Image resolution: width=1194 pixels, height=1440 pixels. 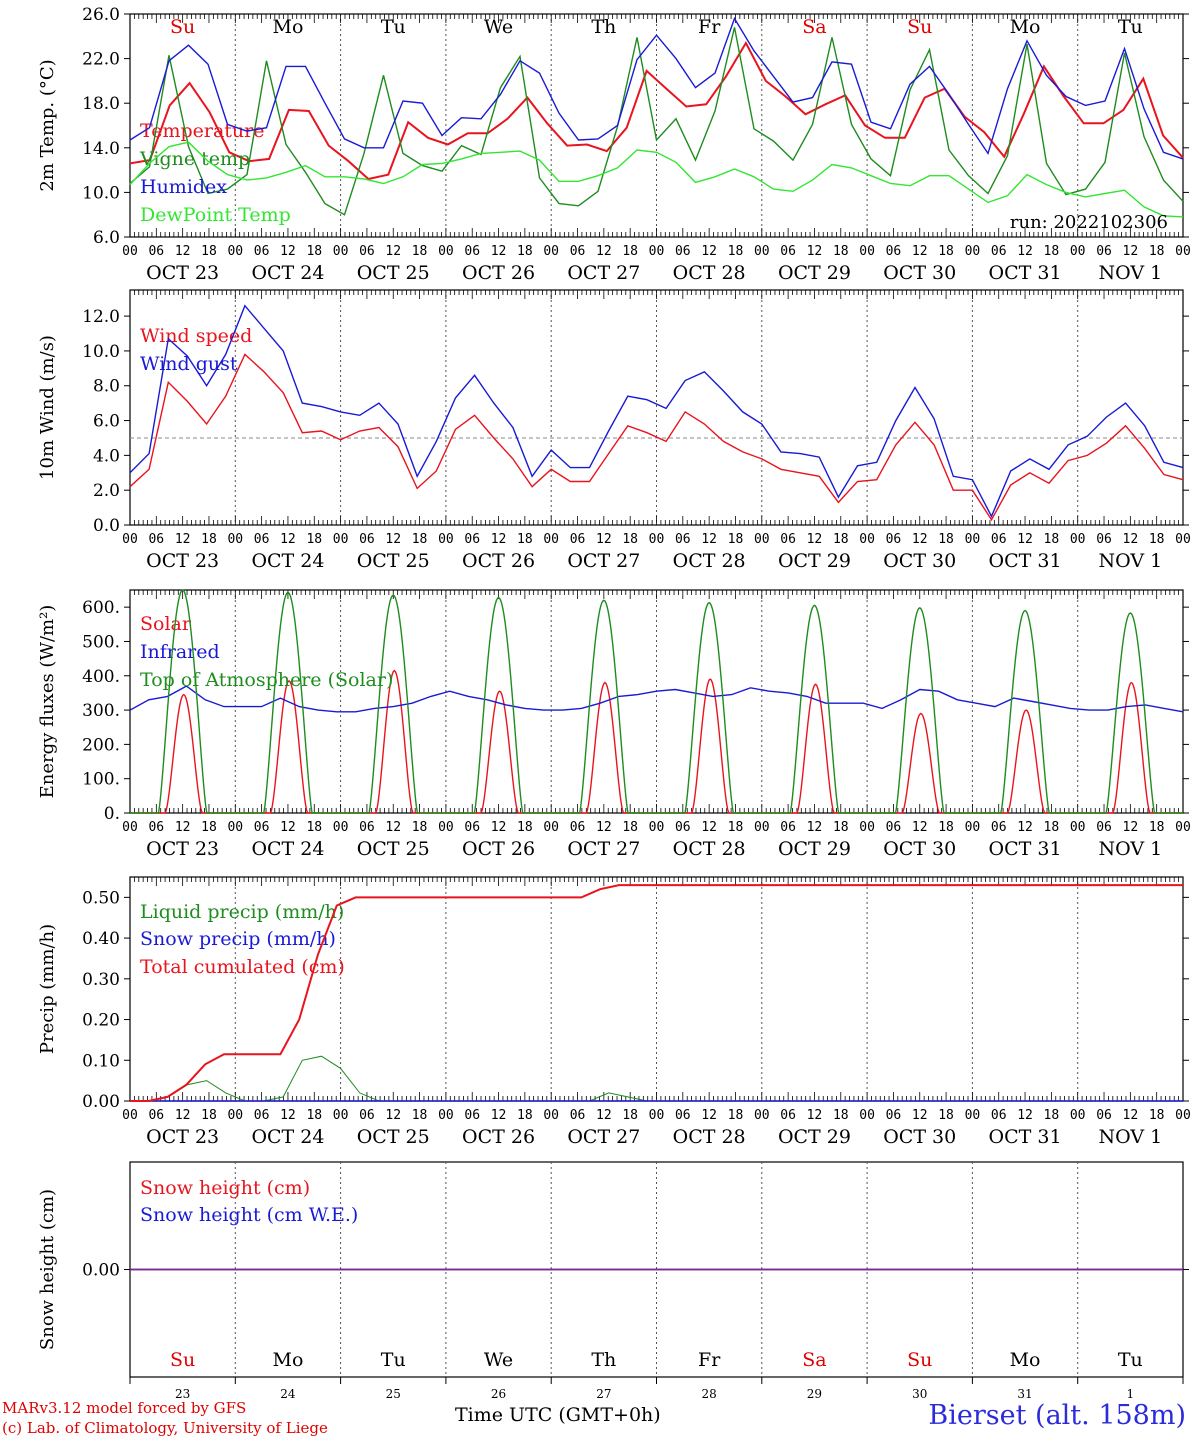 What do you see at coordinates (225, 1188) in the screenshot?
I see `legend-entry: Snow height (cm)` at bounding box center [225, 1188].